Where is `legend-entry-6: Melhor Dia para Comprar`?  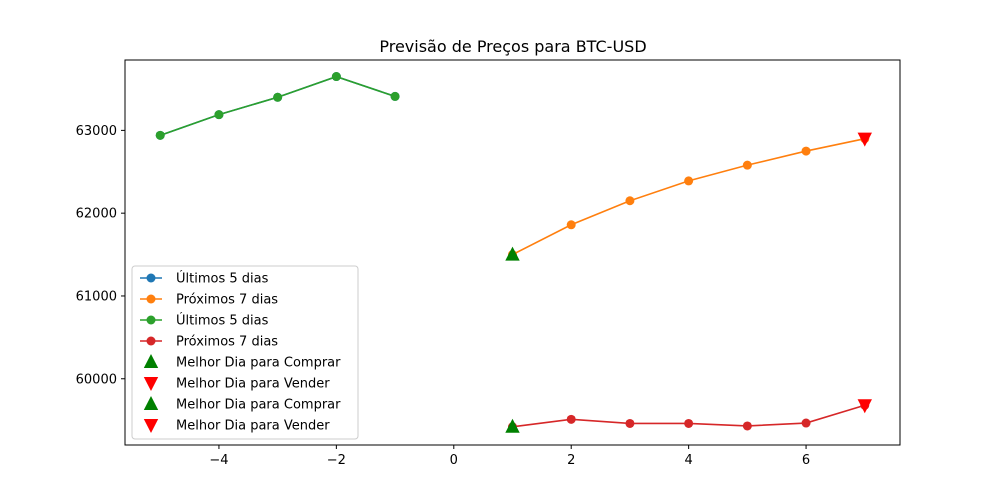
legend-entry-6: Melhor Dia para Comprar is located at coordinates (242, 404).